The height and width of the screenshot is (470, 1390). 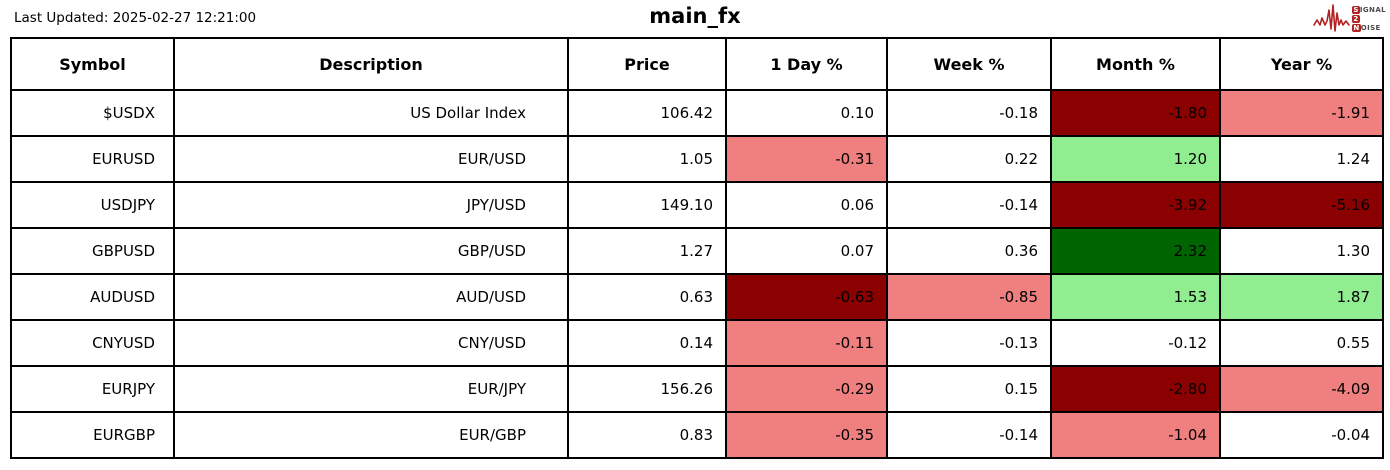 I want to click on symbol-cell: USDJPY, so click(x=92, y=205).